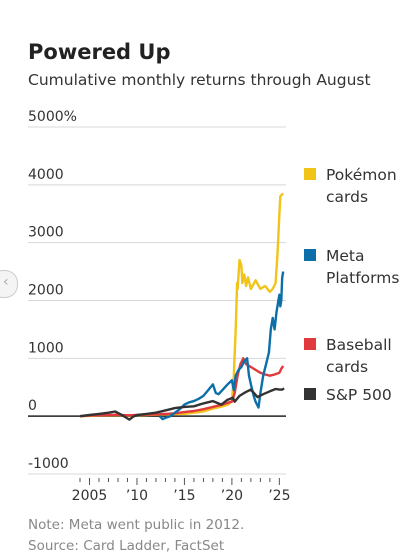 This screenshot has height=554, width=420. I want to click on y-tick-label: 4000, so click(46, 175).